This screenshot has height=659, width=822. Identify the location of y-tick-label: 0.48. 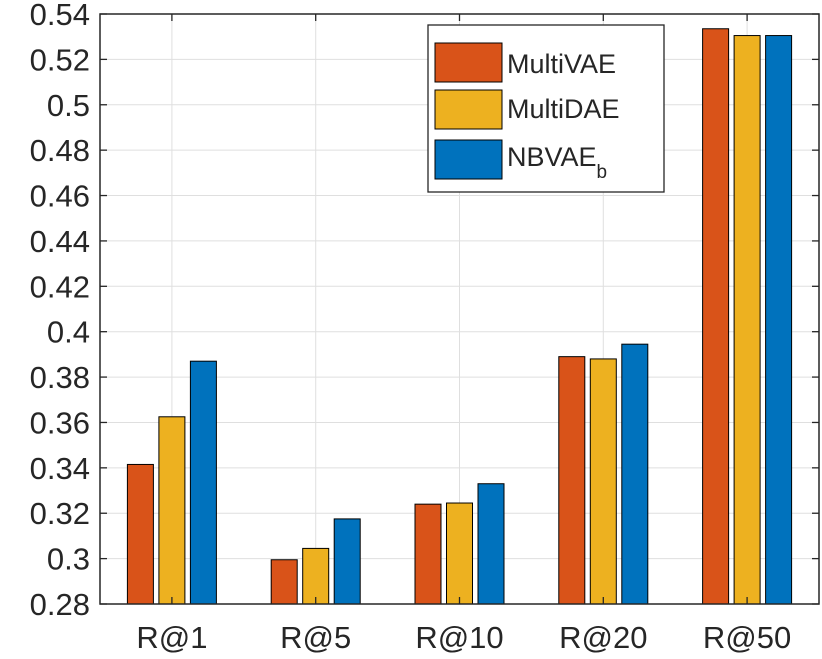
(60, 150).